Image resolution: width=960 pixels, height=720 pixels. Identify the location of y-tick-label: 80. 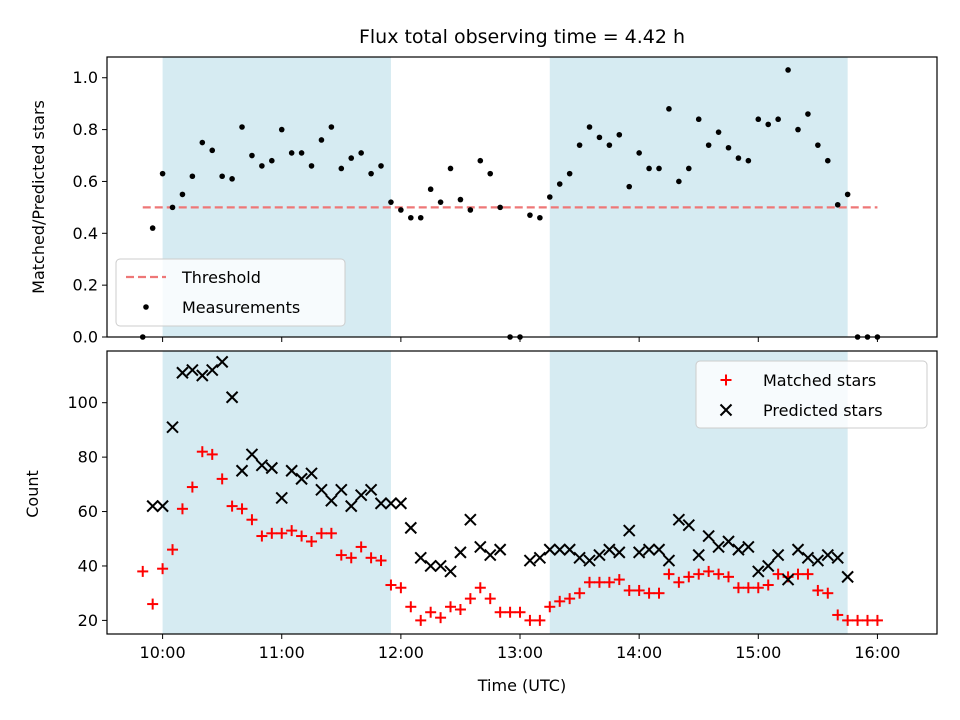
(88, 457).